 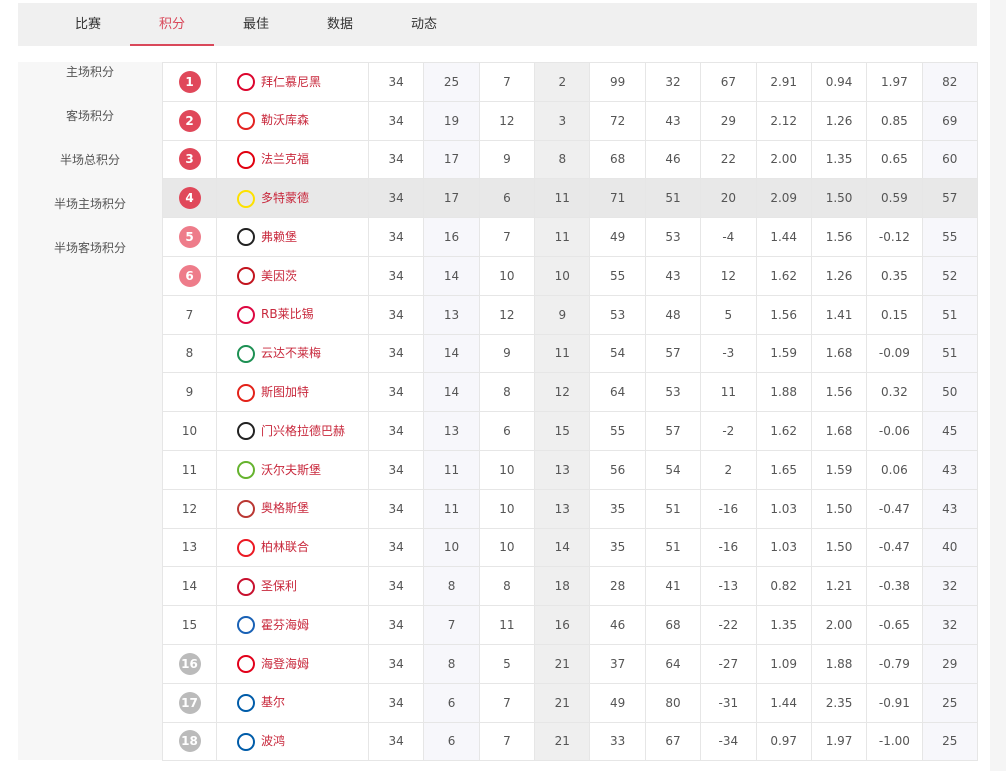 What do you see at coordinates (189, 353) in the screenshot?
I see `rank-cell: 8` at bounding box center [189, 353].